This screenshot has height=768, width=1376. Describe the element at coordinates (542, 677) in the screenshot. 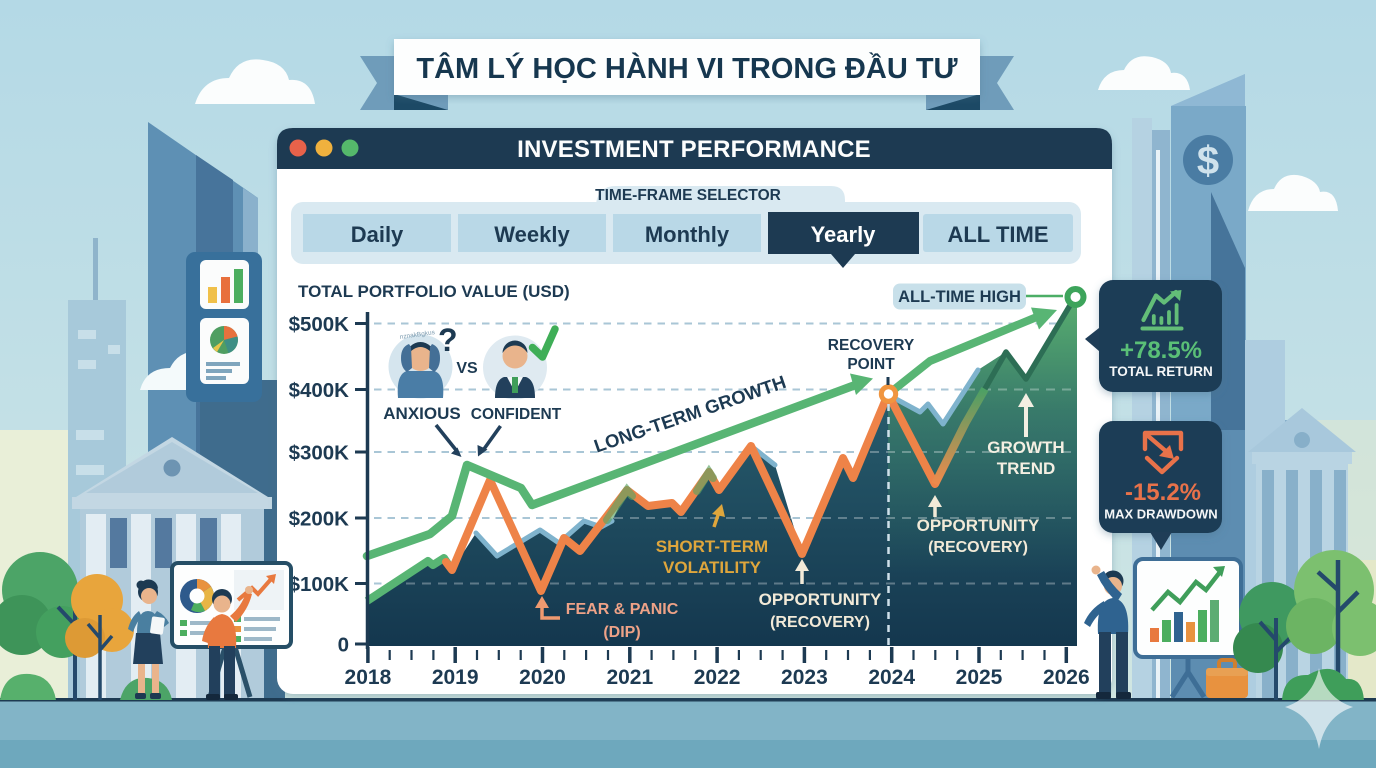

I see `svg-text: 2020` at that location.